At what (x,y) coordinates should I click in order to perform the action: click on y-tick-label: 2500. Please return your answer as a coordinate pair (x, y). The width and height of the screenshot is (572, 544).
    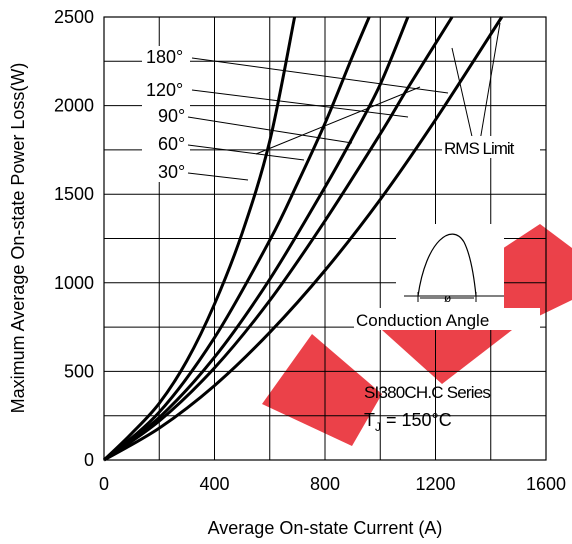
    Looking at the image, I should click on (74, 17).